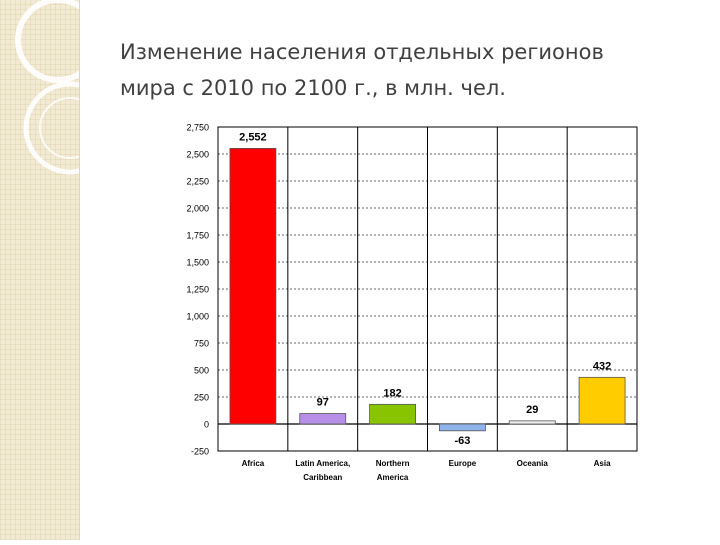 The width and height of the screenshot is (720, 545). Describe the element at coordinates (206, 425) in the screenshot. I see `y-tick-label: 0` at that location.